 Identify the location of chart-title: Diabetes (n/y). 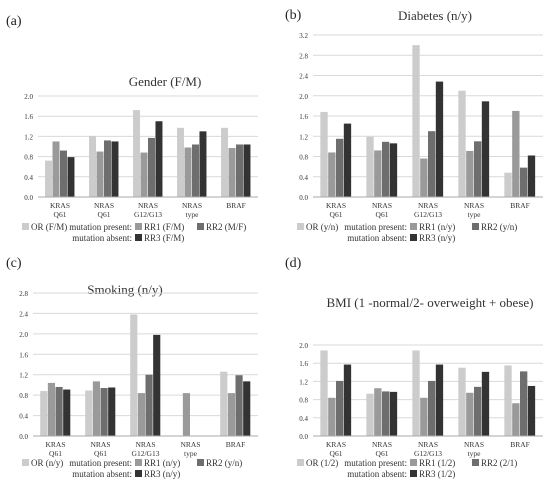
(435, 15).